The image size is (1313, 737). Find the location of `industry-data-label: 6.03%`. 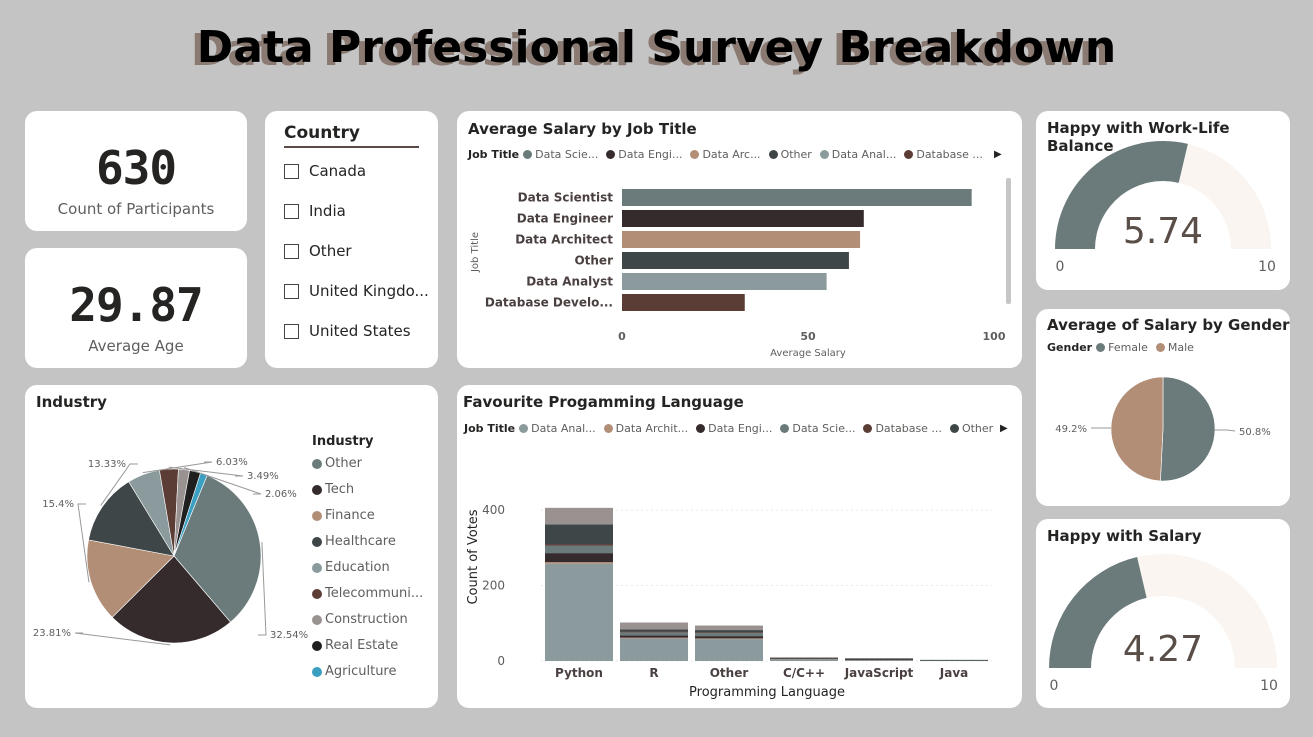

industry-data-label: 6.03% is located at coordinates (232, 462).